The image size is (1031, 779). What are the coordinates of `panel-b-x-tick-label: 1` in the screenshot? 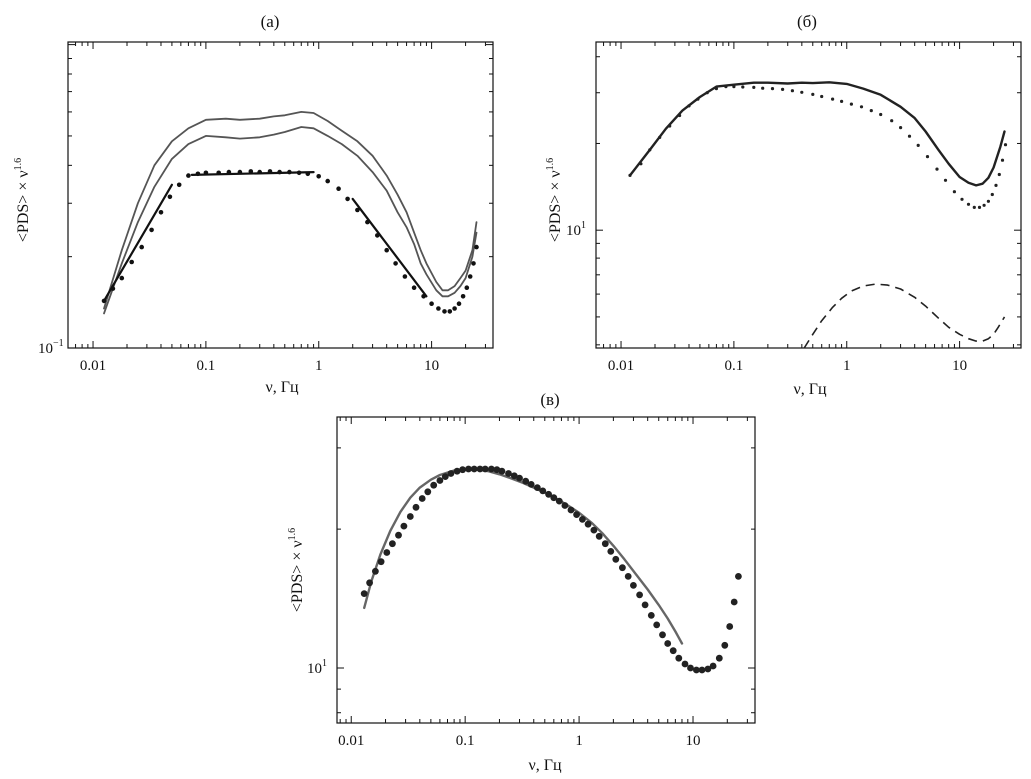 It's located at (847, 366).